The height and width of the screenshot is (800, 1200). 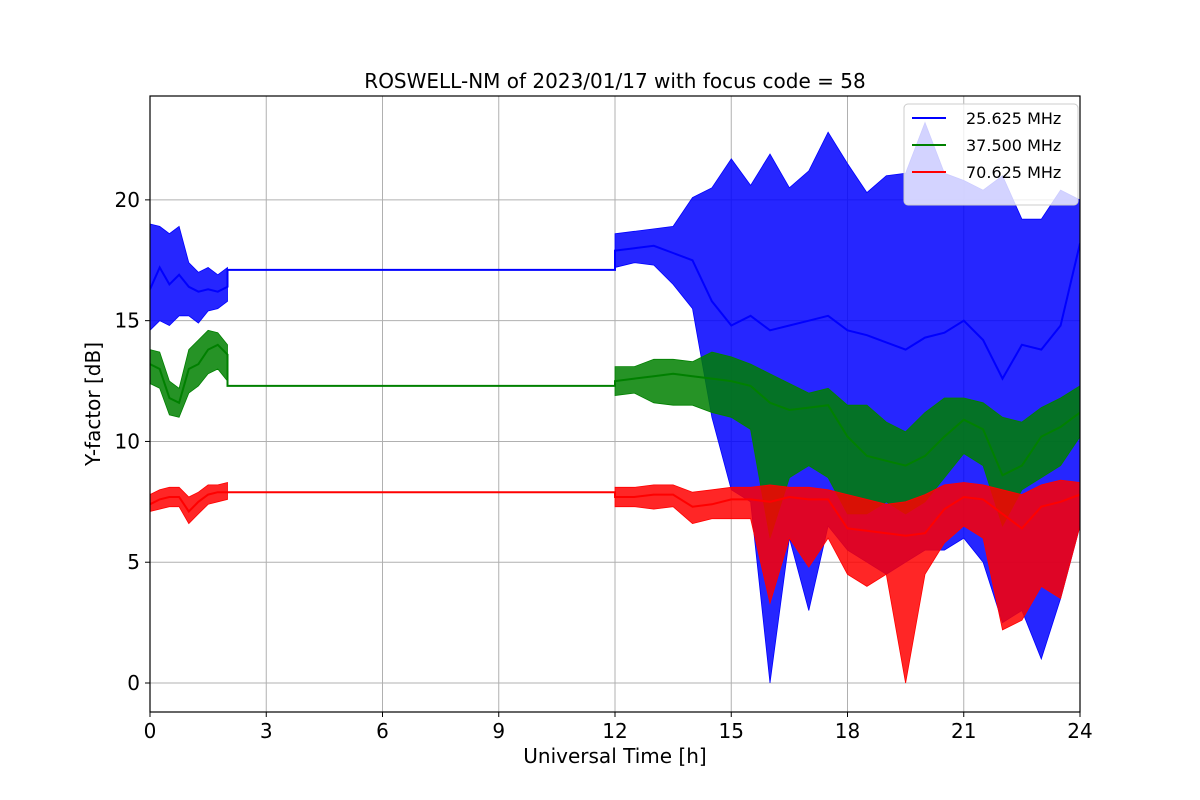 I want to click on legend-box, so click(x=991, y=154).